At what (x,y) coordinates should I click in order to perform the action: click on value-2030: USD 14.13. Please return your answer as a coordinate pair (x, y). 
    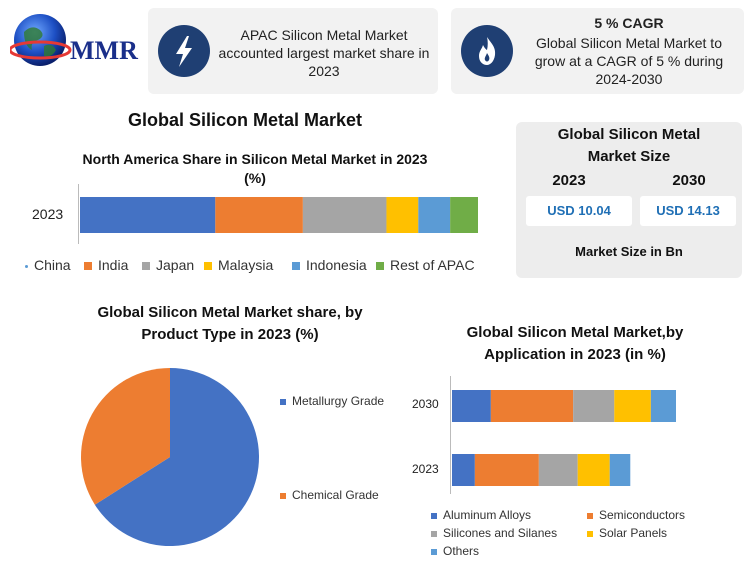
    Looking at the image, I should click on (688, 211).